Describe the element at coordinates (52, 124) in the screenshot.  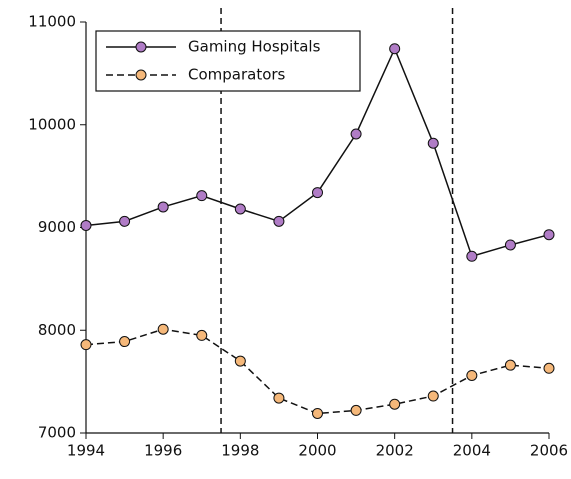
I see `y-tick-label: 10000` at that location.